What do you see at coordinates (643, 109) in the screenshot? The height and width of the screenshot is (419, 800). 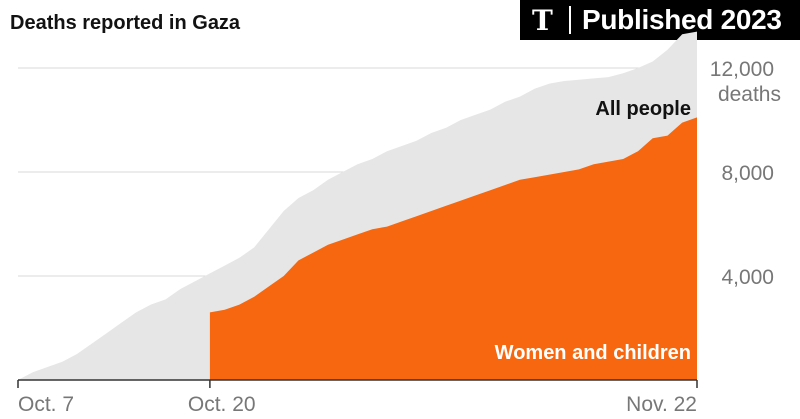 I see `series-label-all-people: All people` at bounding box center [643, 109].